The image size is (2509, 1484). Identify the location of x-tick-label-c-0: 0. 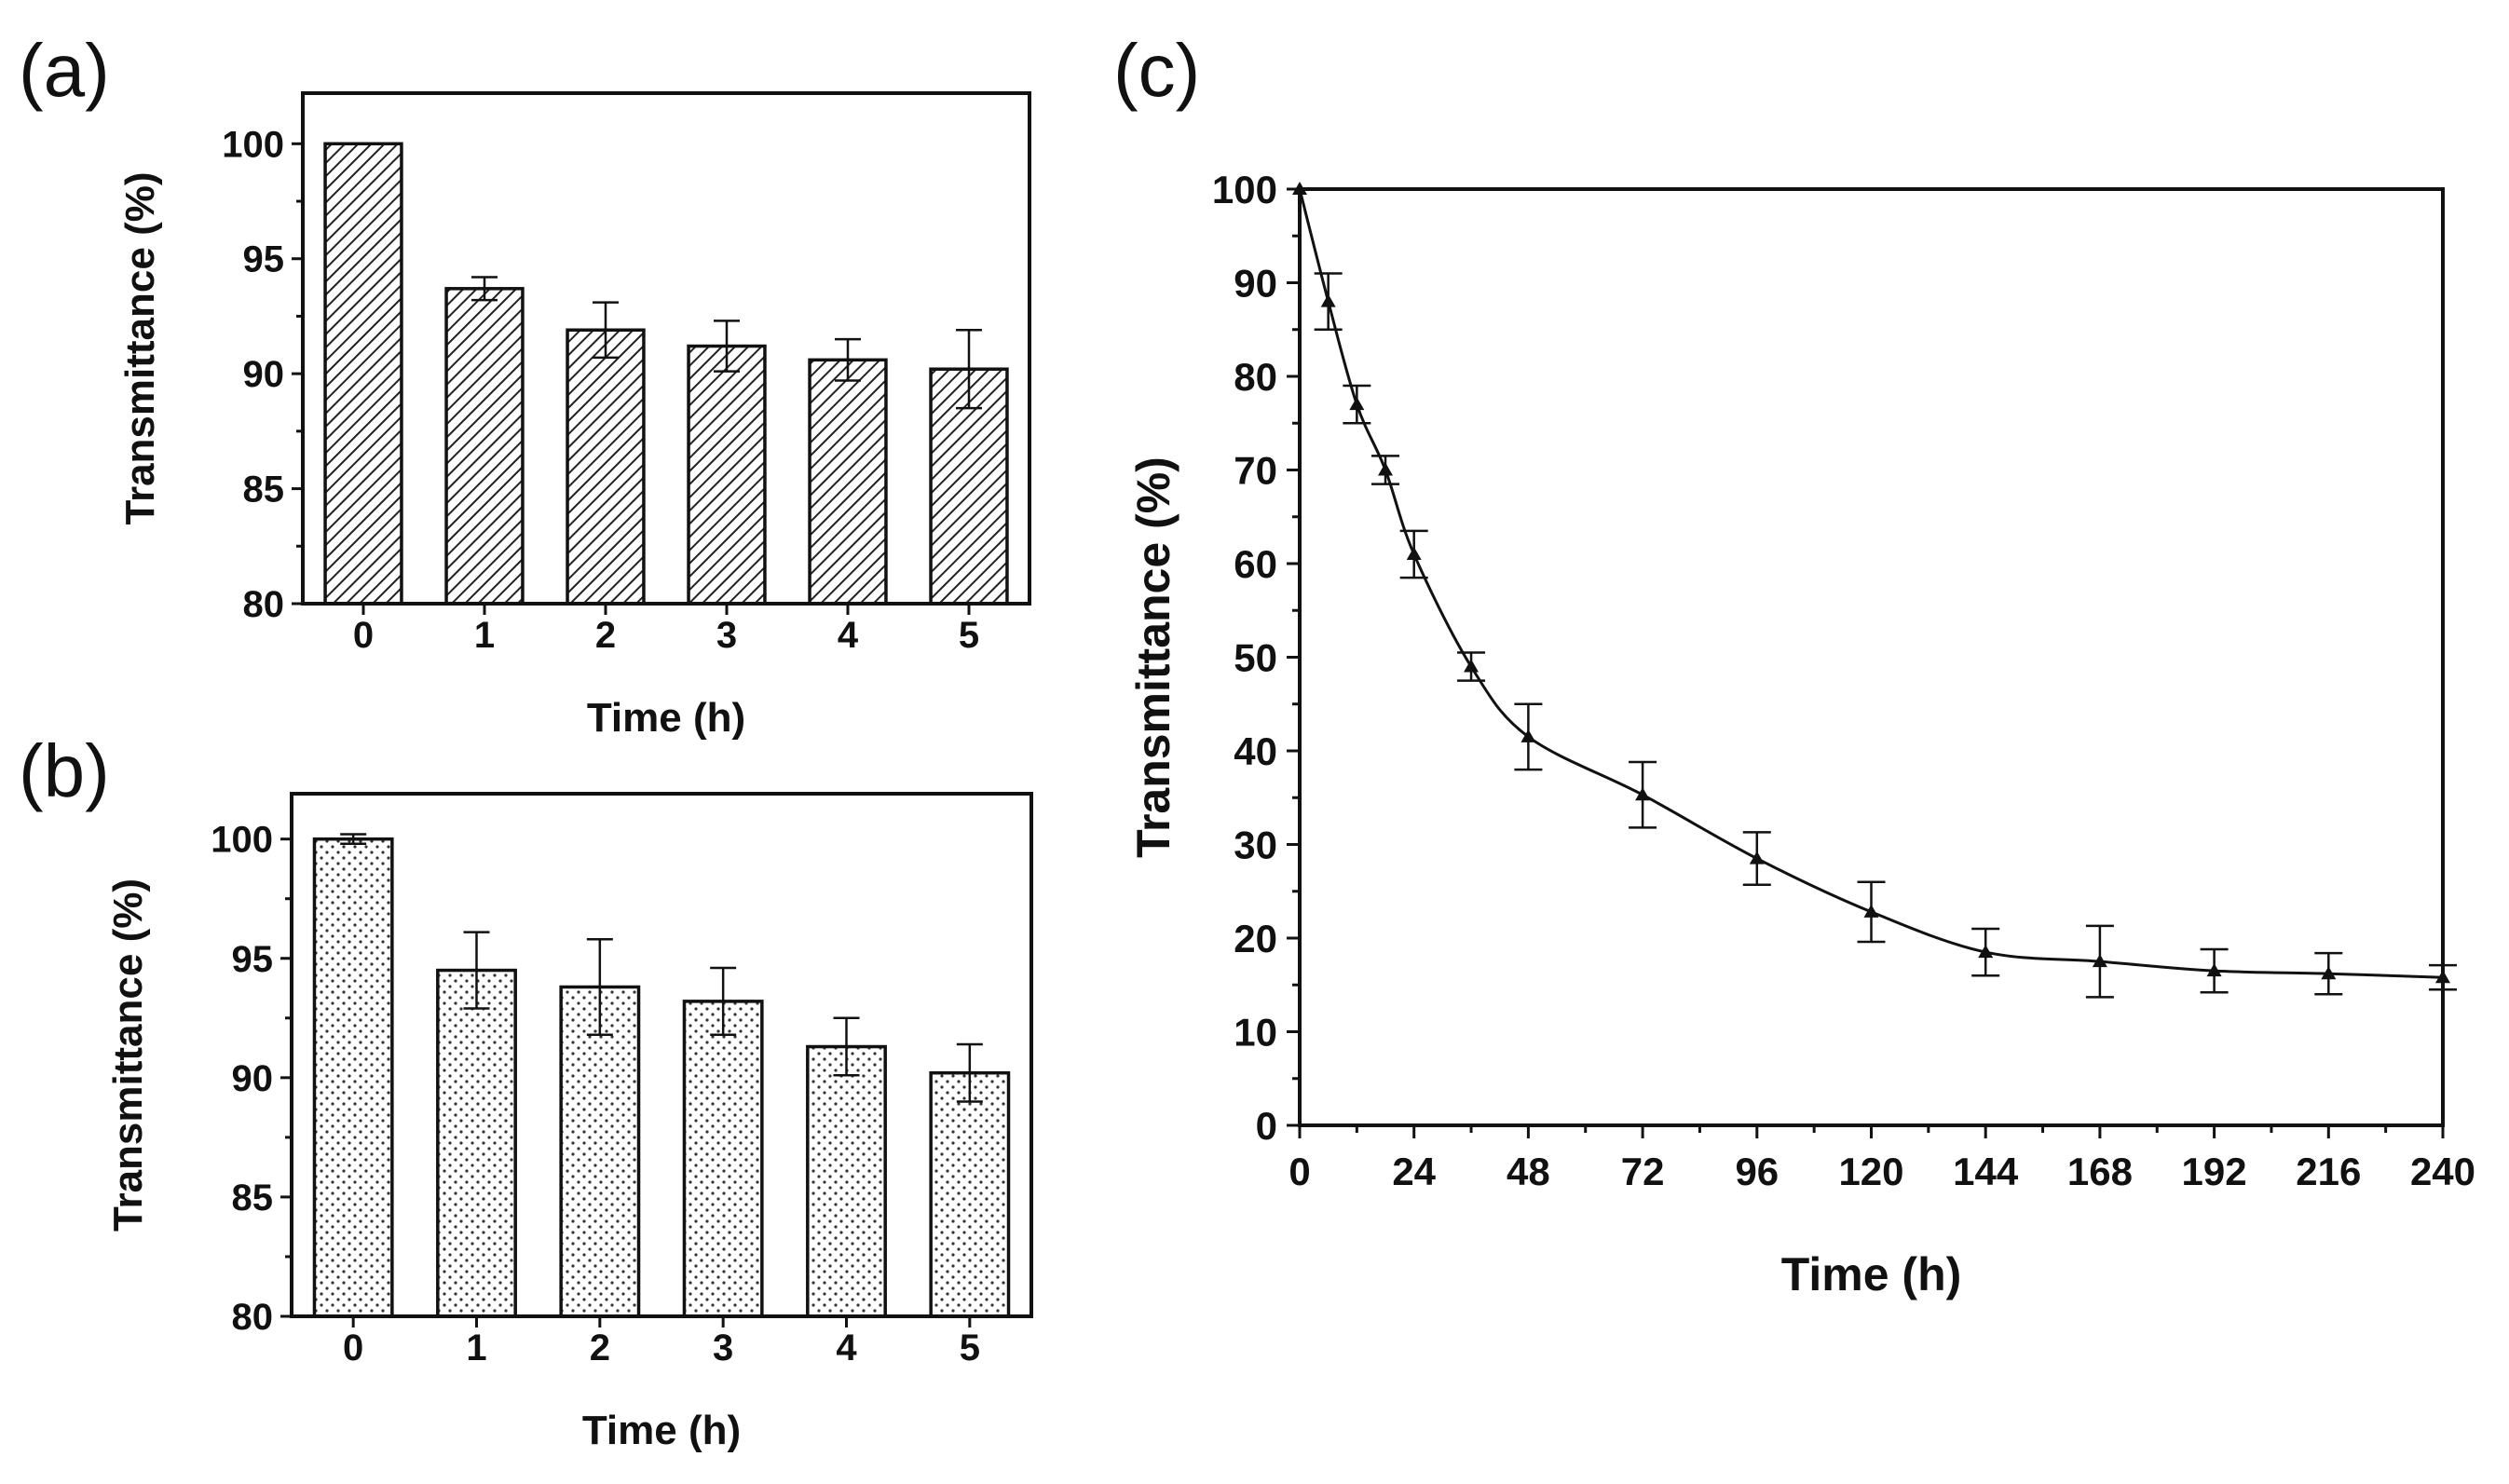
(1299, 1171).